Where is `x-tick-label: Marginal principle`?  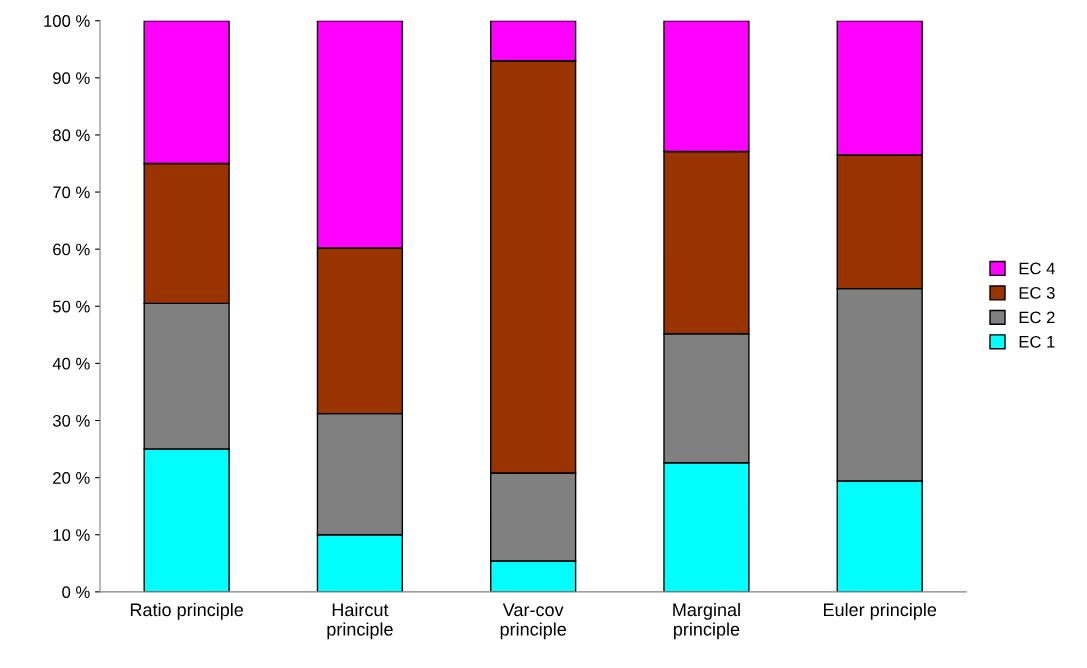
x-tick-label: Marginal principle is located at coordinates (706, 621).